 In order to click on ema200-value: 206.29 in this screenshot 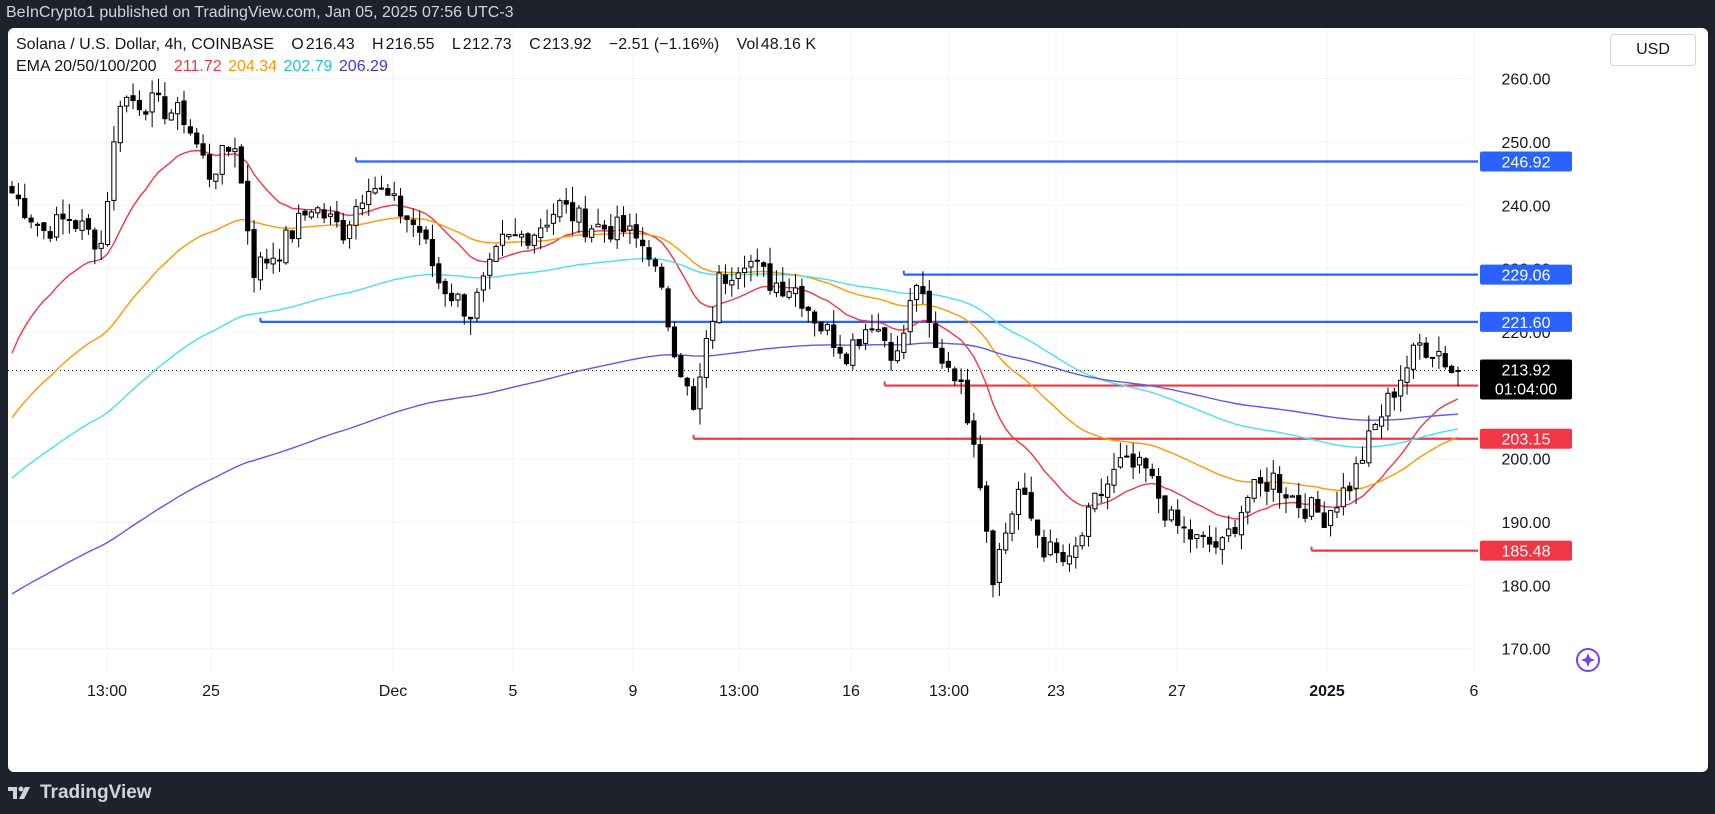, I will do `click(363, 66)`.